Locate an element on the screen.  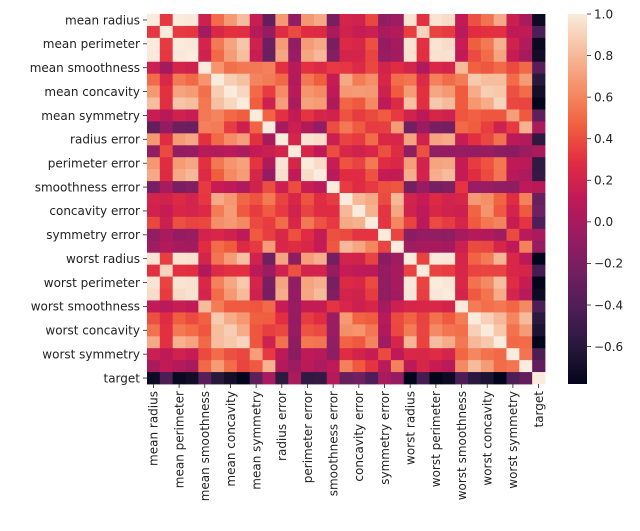
y-tick-label: mean symmetry is located at coordinates (90, 116).